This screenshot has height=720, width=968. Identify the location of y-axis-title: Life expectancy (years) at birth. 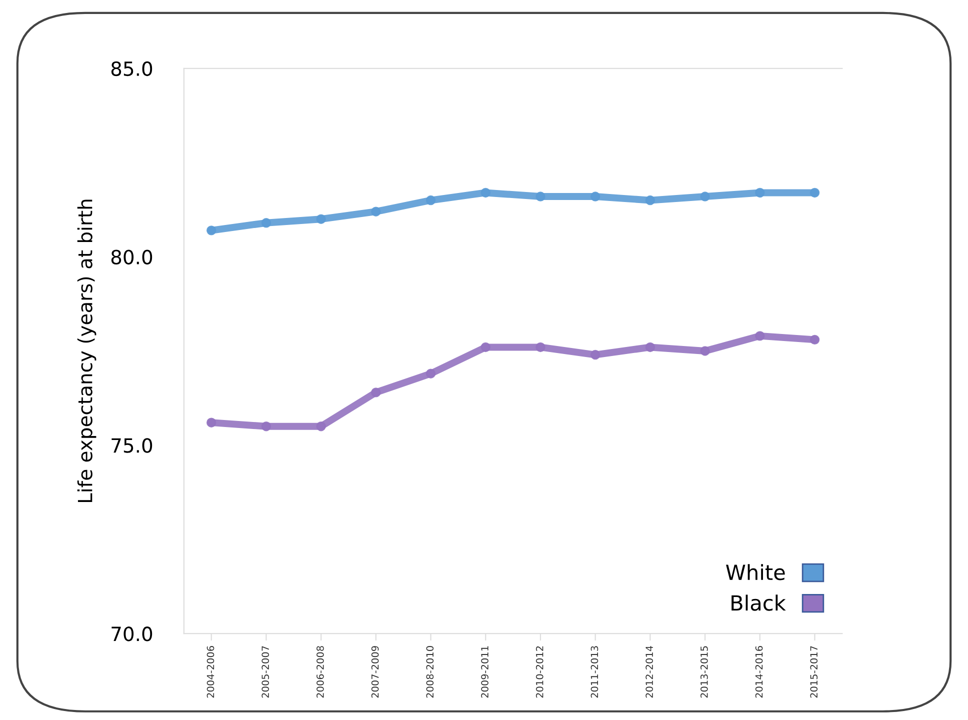
(86, 351).